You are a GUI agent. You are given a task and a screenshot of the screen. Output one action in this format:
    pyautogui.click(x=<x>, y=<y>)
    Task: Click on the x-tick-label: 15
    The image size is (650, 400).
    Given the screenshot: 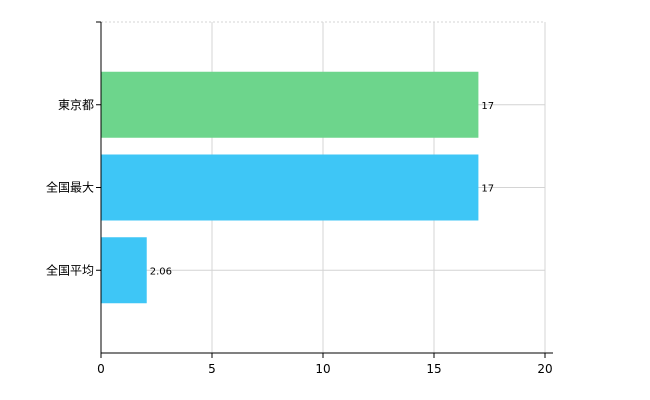 What is the action you would take?
    pyautogui.click(x=433, y=369)
    